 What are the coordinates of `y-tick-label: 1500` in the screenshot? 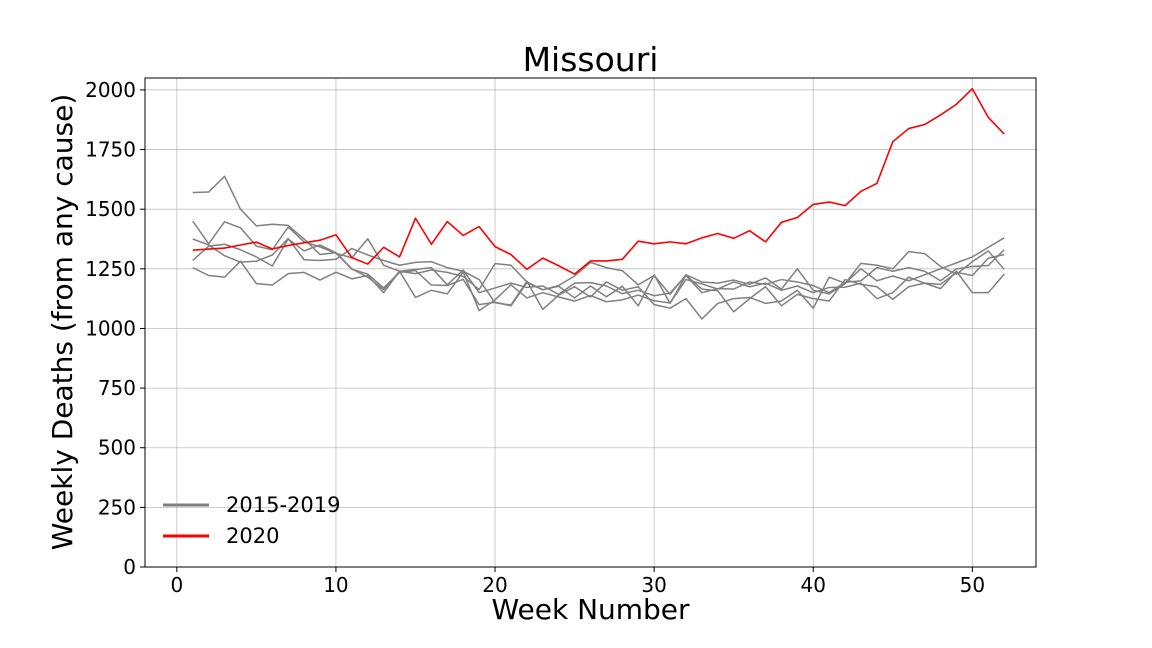 It's located at (110, 209).